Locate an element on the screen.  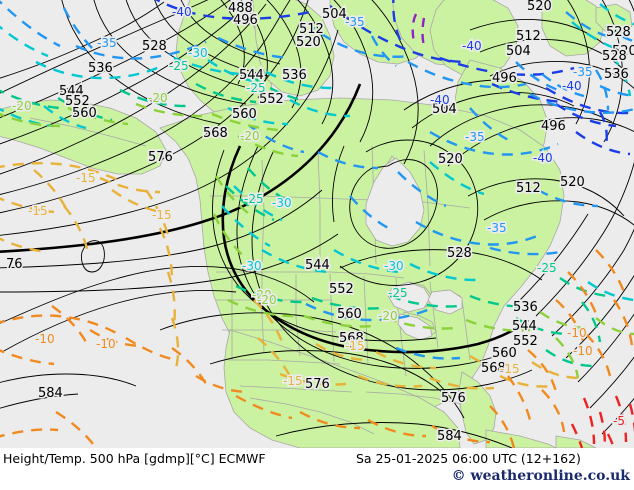
height-contour-label: 504 is located at coordinates (444, 109).